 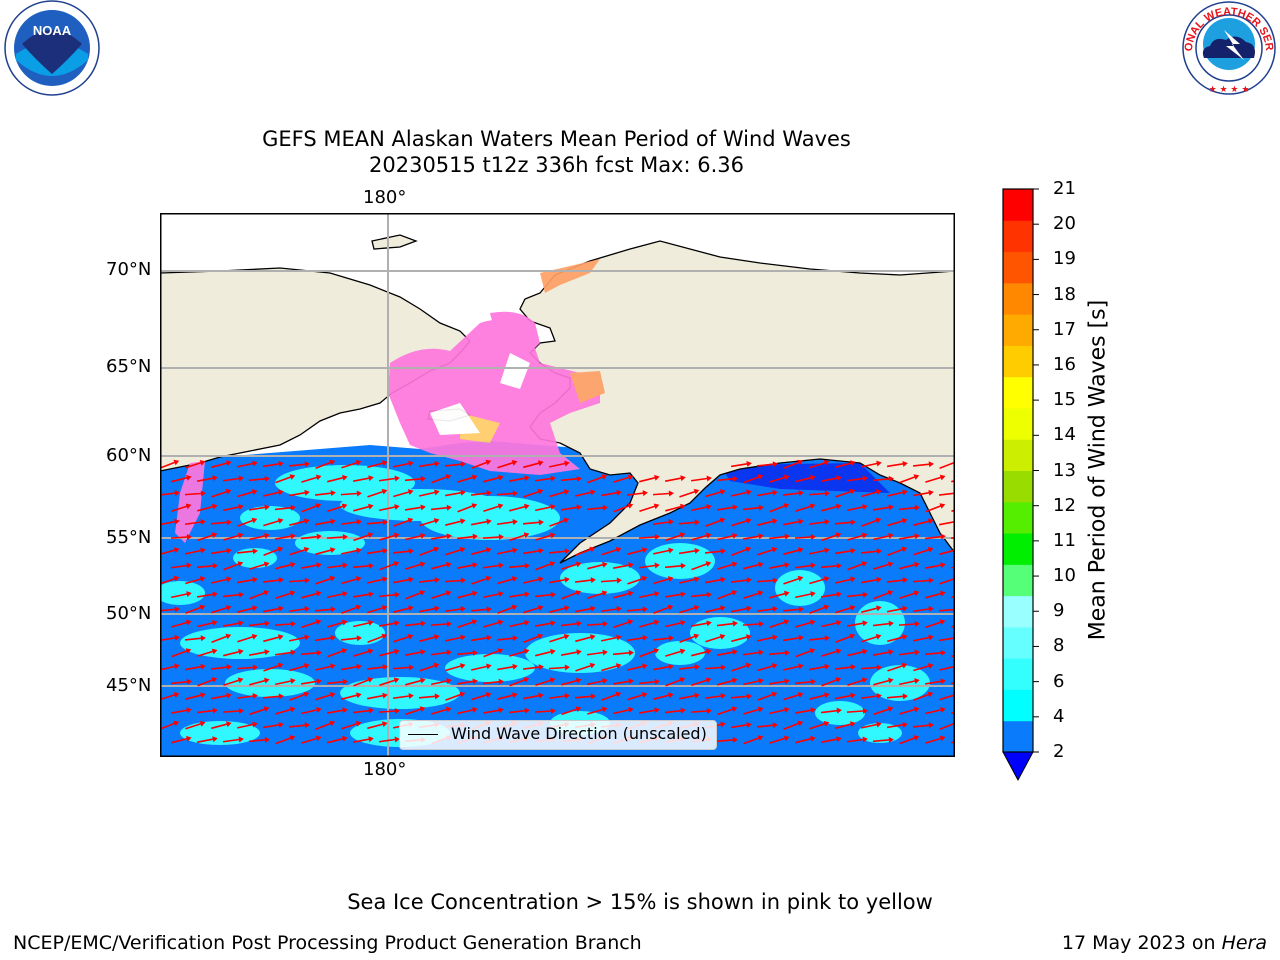 What do you see at coordinates (1064, 540) in the screenshot?
I see `colorbar-tick-label: 11` at bounding box center [1064, 540].